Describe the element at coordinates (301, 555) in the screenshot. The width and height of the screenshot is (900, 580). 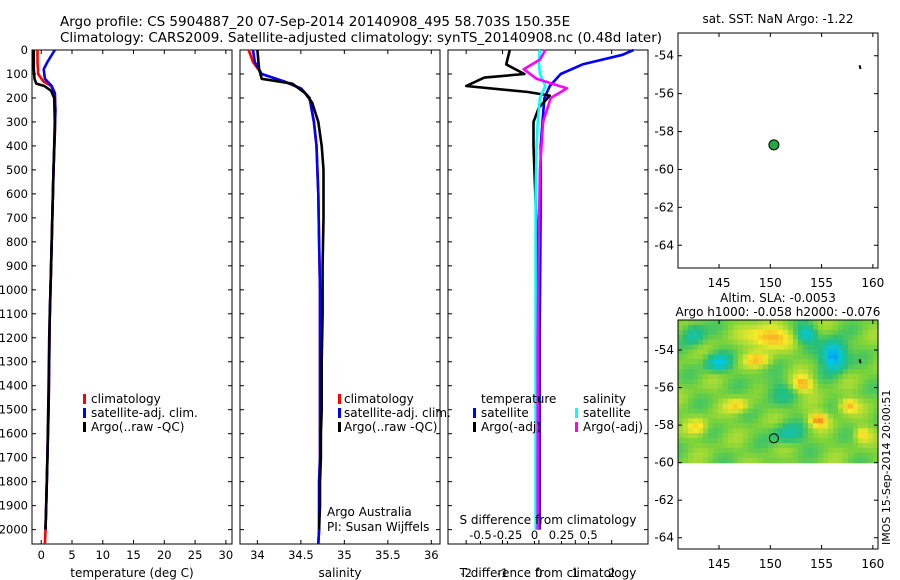
I see `x-tick-label: 34.5` at that location.